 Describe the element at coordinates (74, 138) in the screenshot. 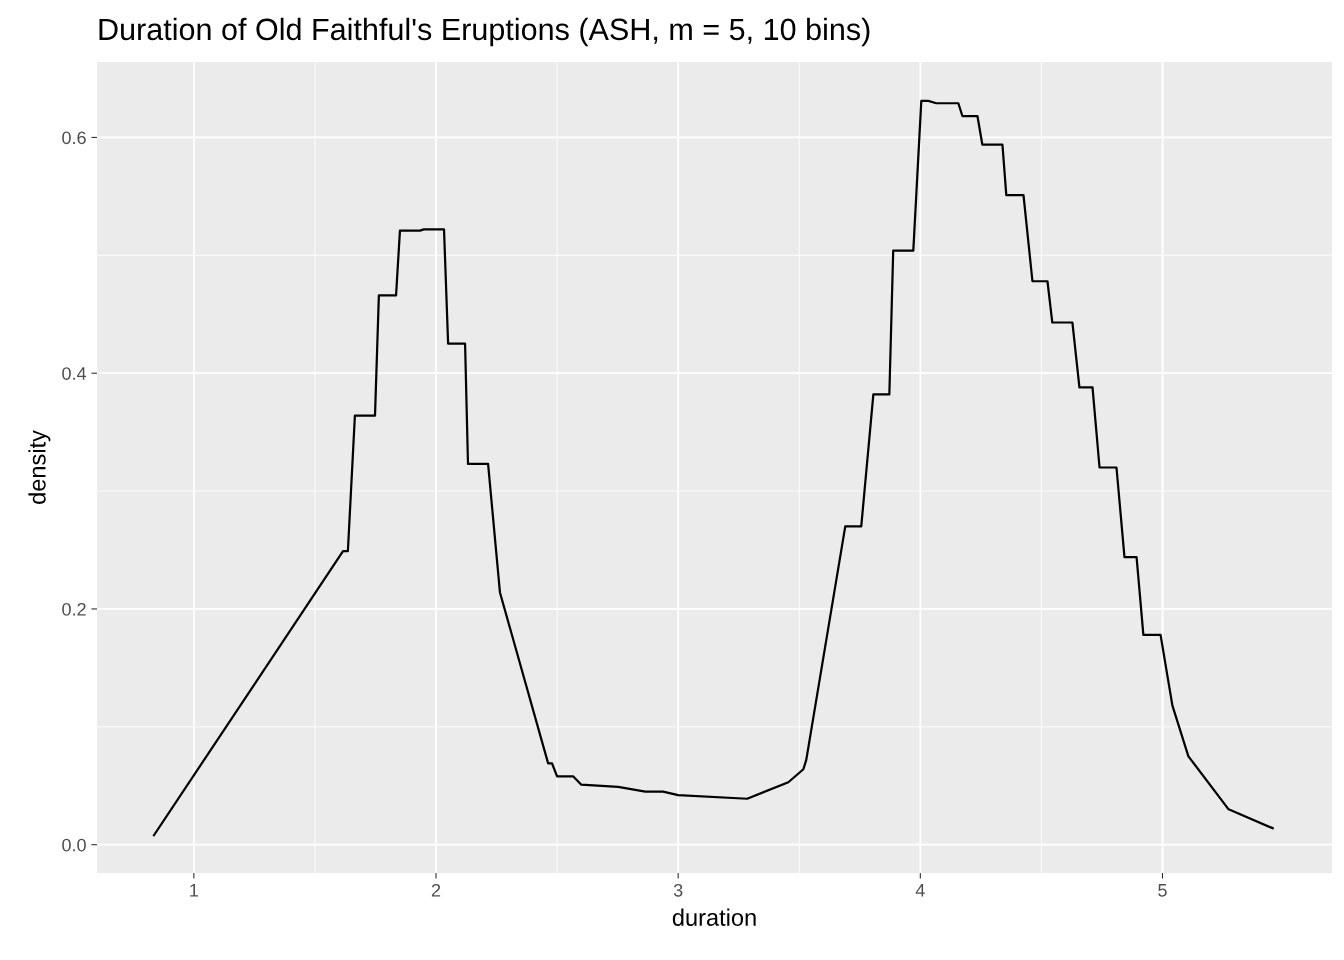

I see `y-tick-label: 0.6` at that location.